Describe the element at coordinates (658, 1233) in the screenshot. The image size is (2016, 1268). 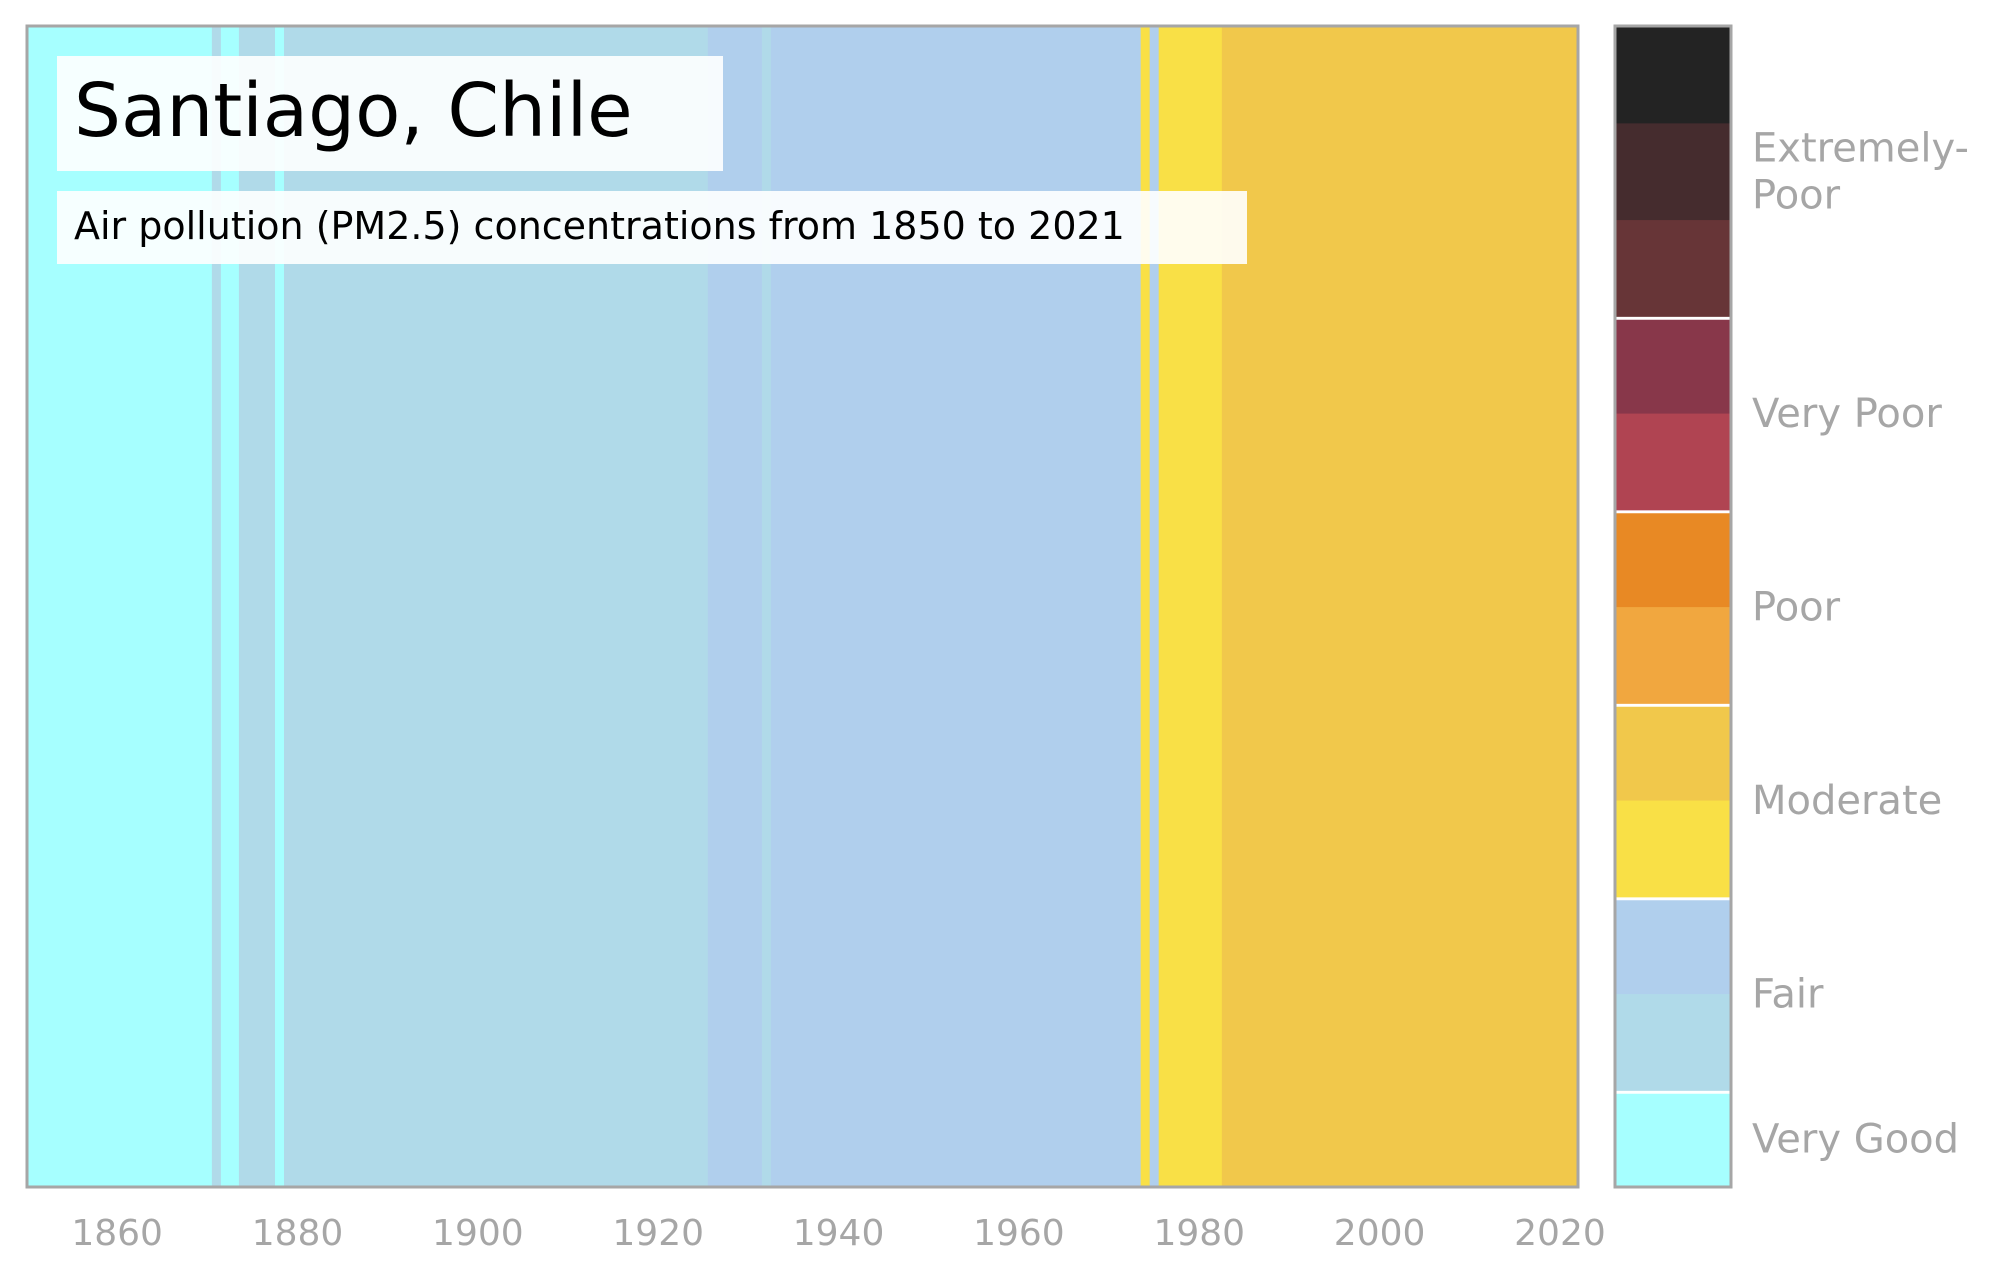
I see `x-tick-label-1920: 1920` at that location.